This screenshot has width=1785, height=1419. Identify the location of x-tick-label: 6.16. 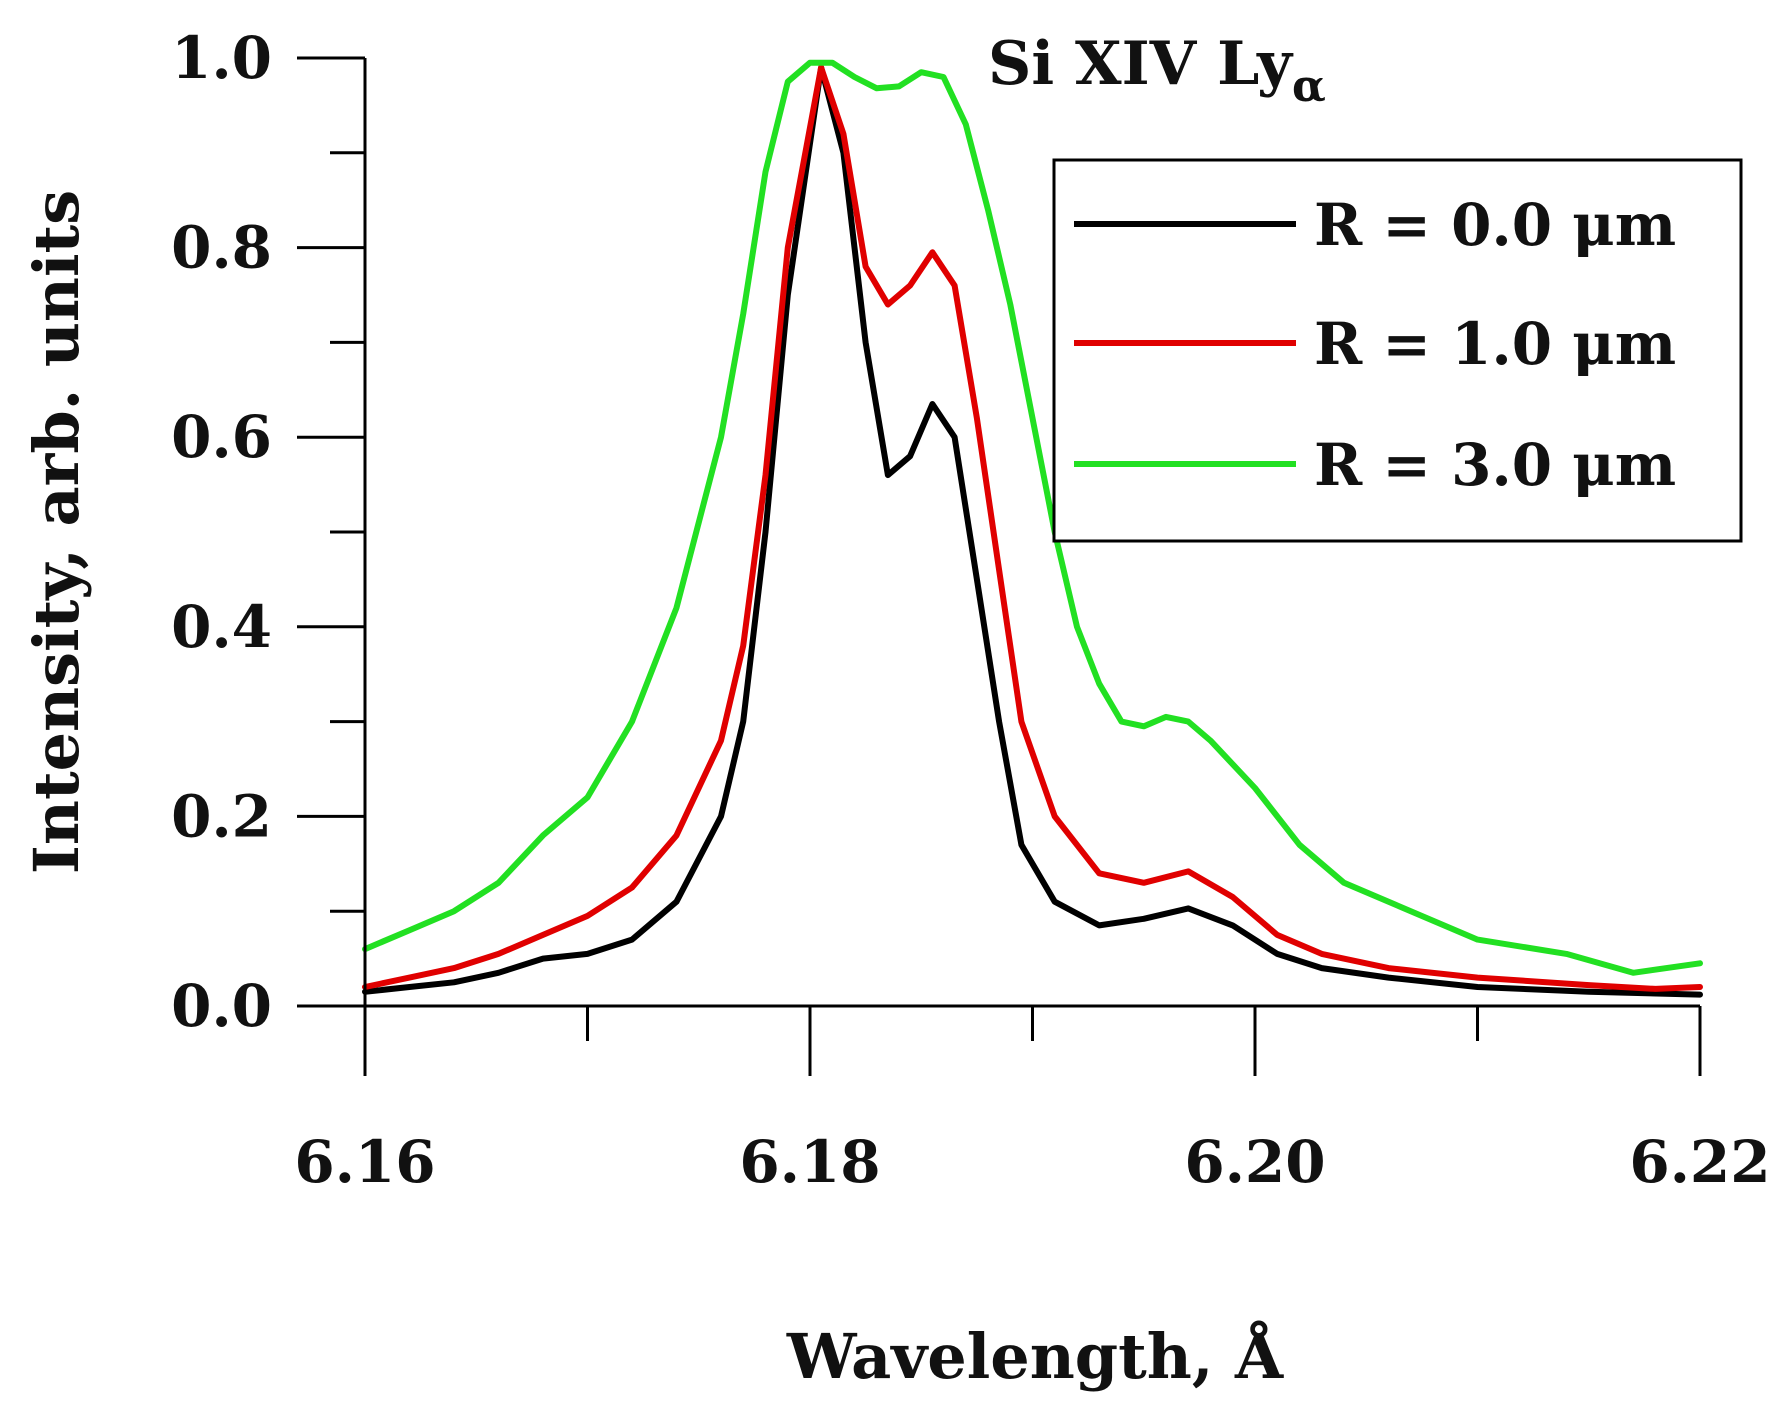
(364, 1162).